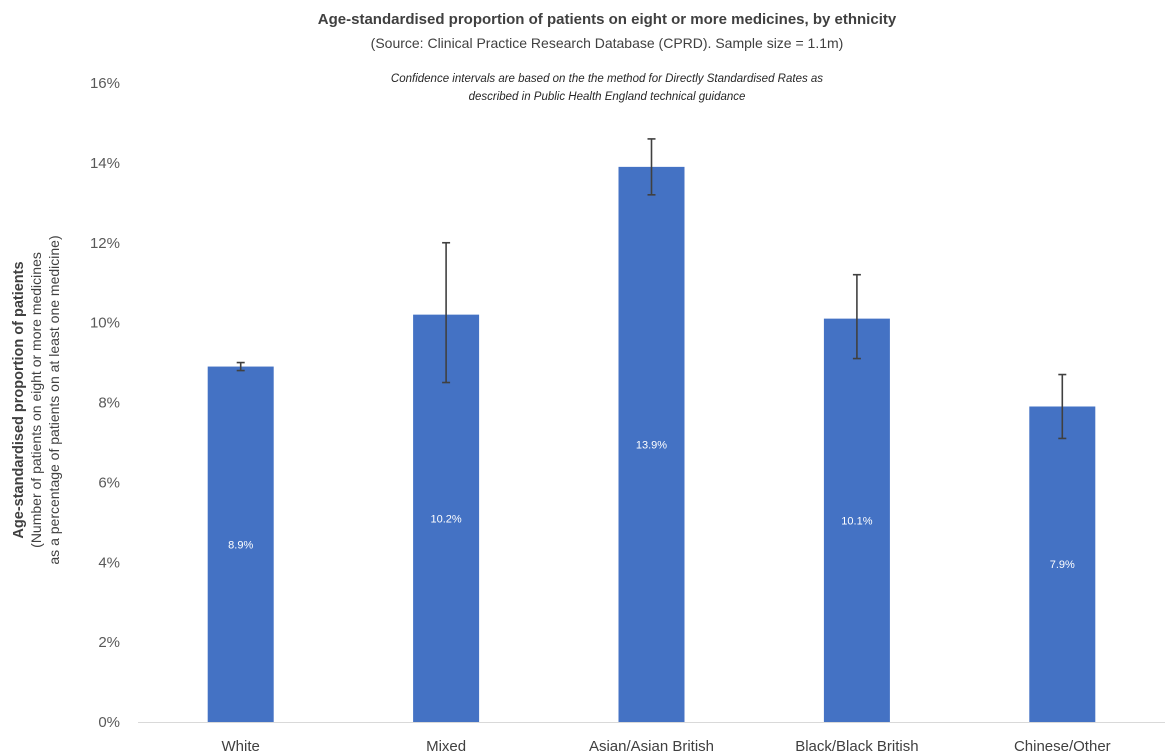 This screenshot has height=756, width=1169. What do you see at coordinates (105, 323) in the screenshot?
I see `y-tick-label: 10%` at bounding box center [105, 323].